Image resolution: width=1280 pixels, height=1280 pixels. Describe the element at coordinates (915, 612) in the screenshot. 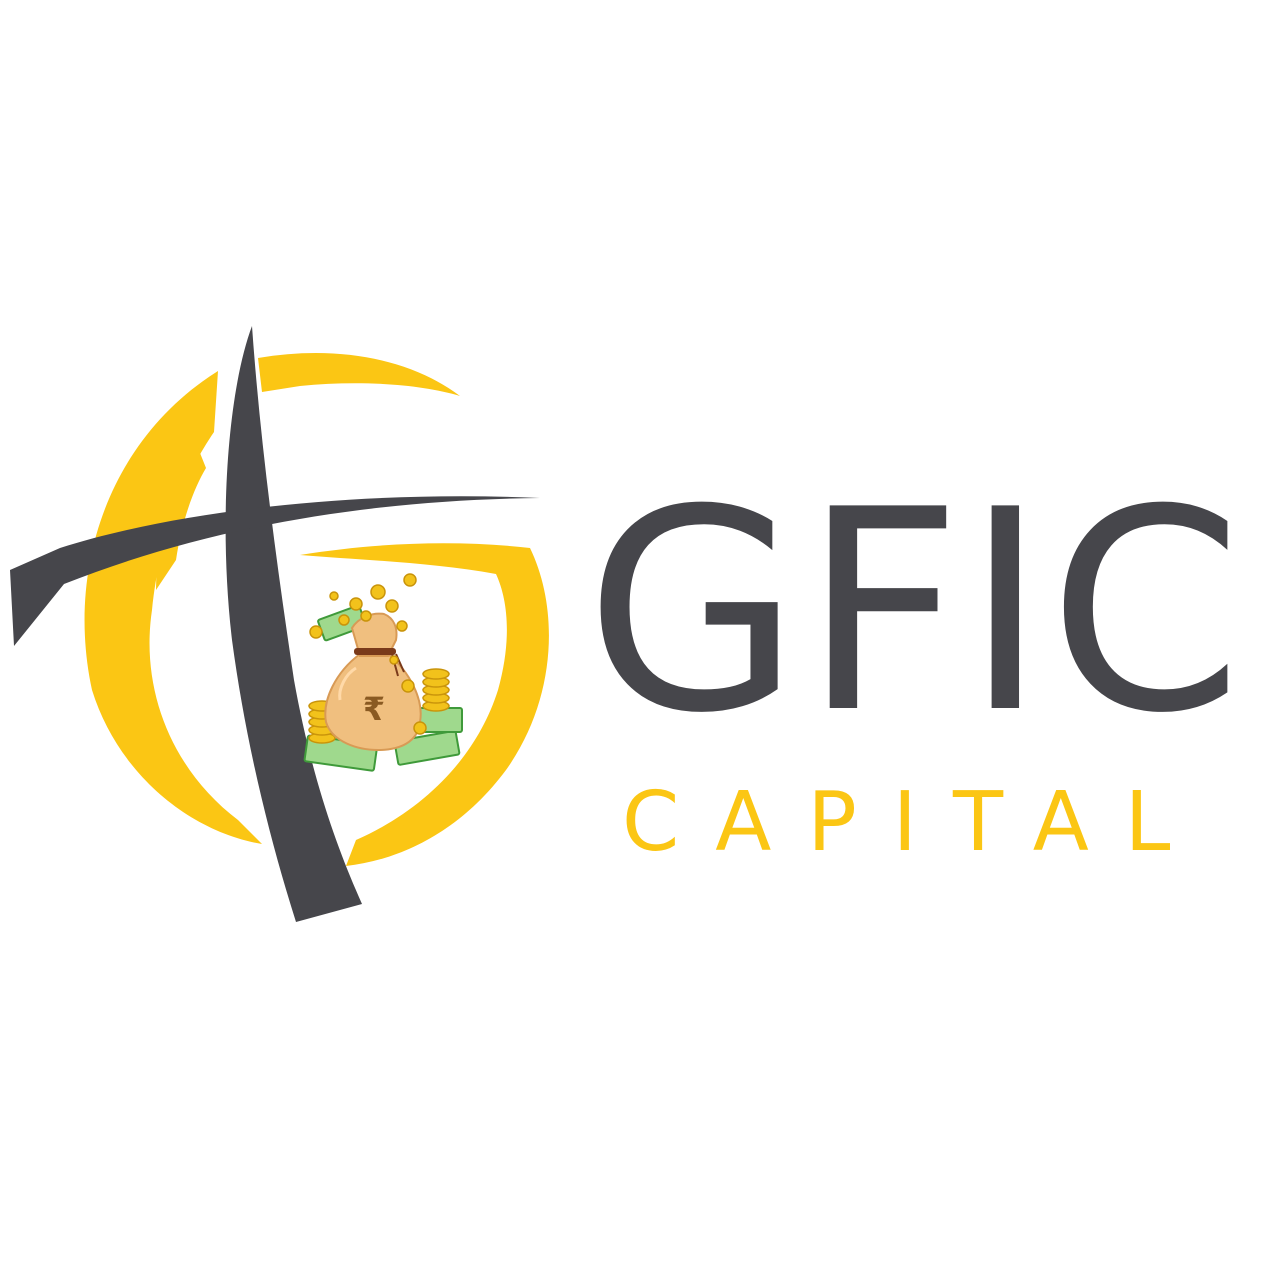

I see `brand-name: GFIC` at that location.